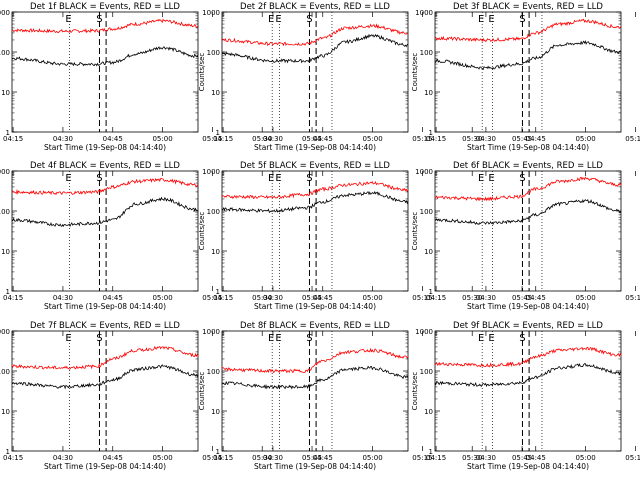 This screenshot has height=480, width=640. What do you see at coordinates (105, 7) in the screenshot?
I see `panel-title: Det 1f BLACK = Events, RED = LLD` at bounding box center [105, 7].